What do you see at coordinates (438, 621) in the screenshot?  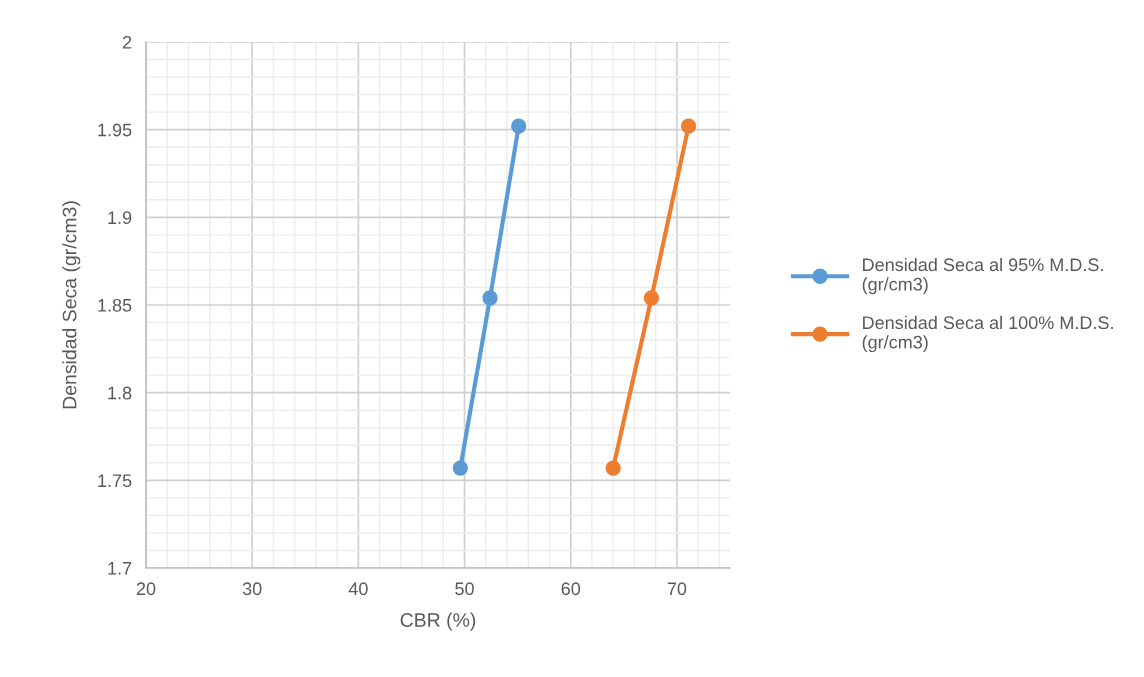 I see `x-axis-title: CBR (%)` at bounding box center [438, 621].